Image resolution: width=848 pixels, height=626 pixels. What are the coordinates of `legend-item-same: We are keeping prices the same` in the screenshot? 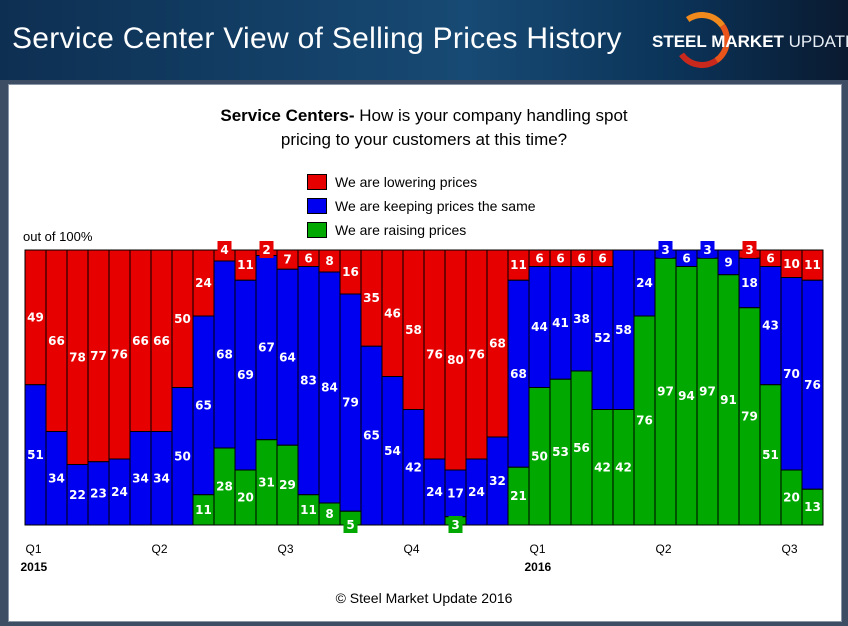 It's located at (421, 206).